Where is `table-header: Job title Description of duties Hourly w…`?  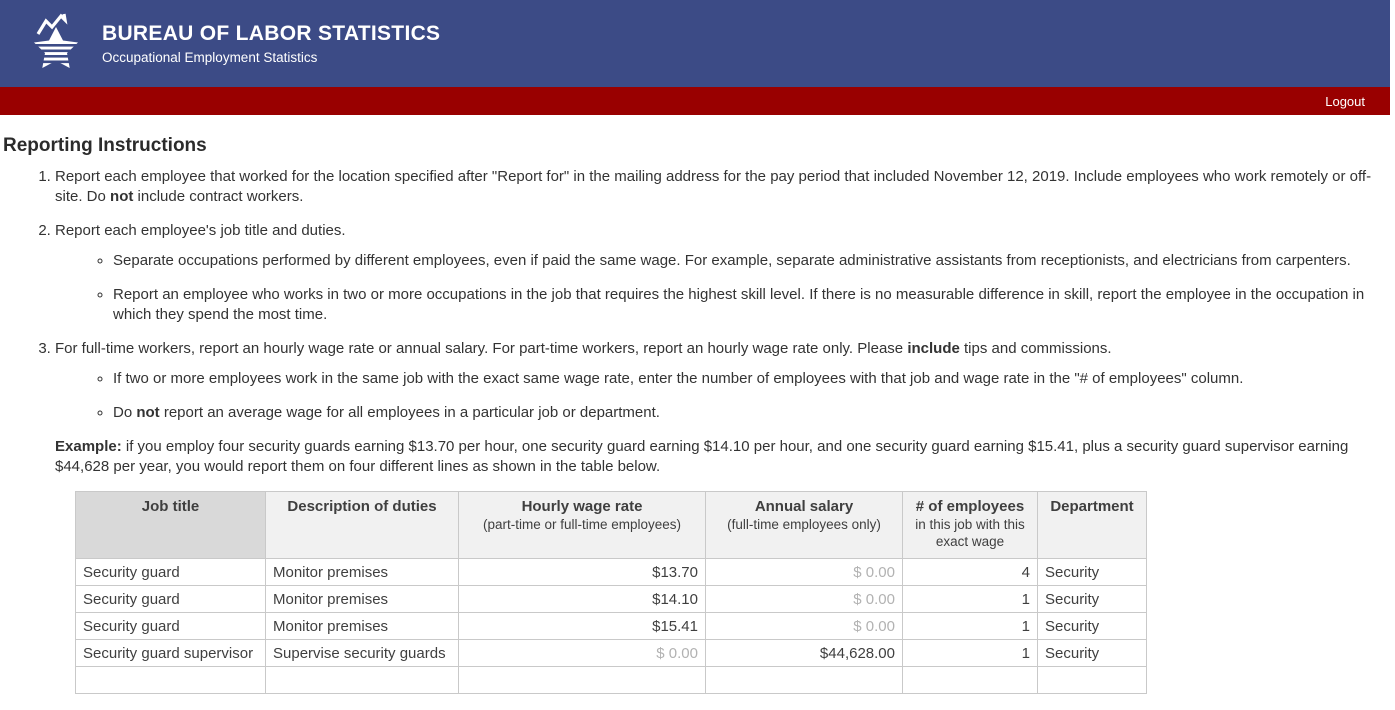 table-header: Job title Description of duties Hourly w… is located at coordinates (611, 525).